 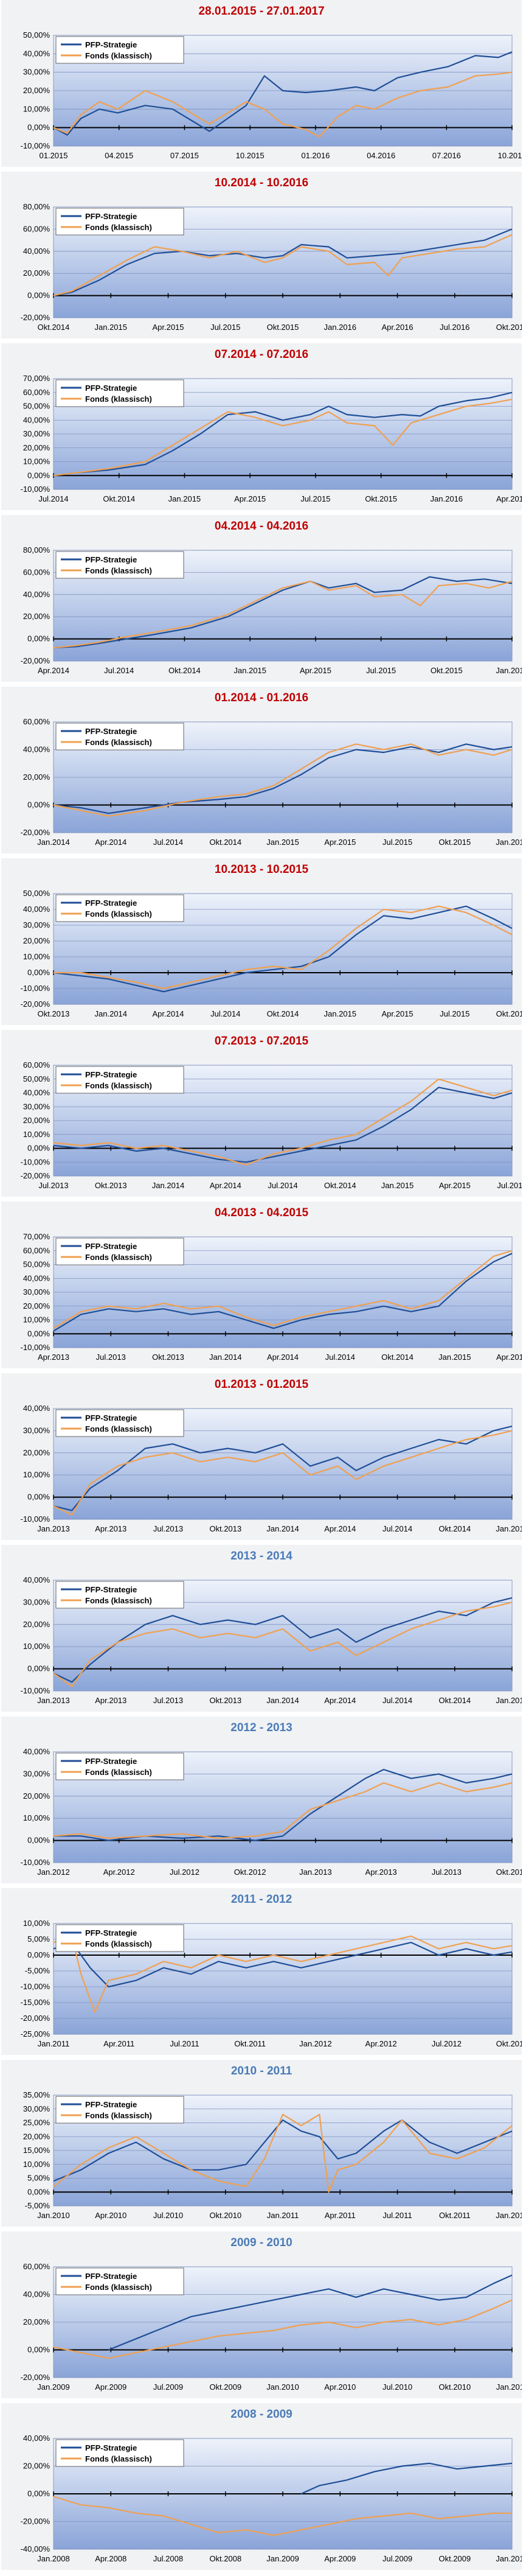 What do you see at coordinates (340, 2558) in the screenshot?
I see `x-tick-label: Apr.2009` at bounding box center [340, 2558].